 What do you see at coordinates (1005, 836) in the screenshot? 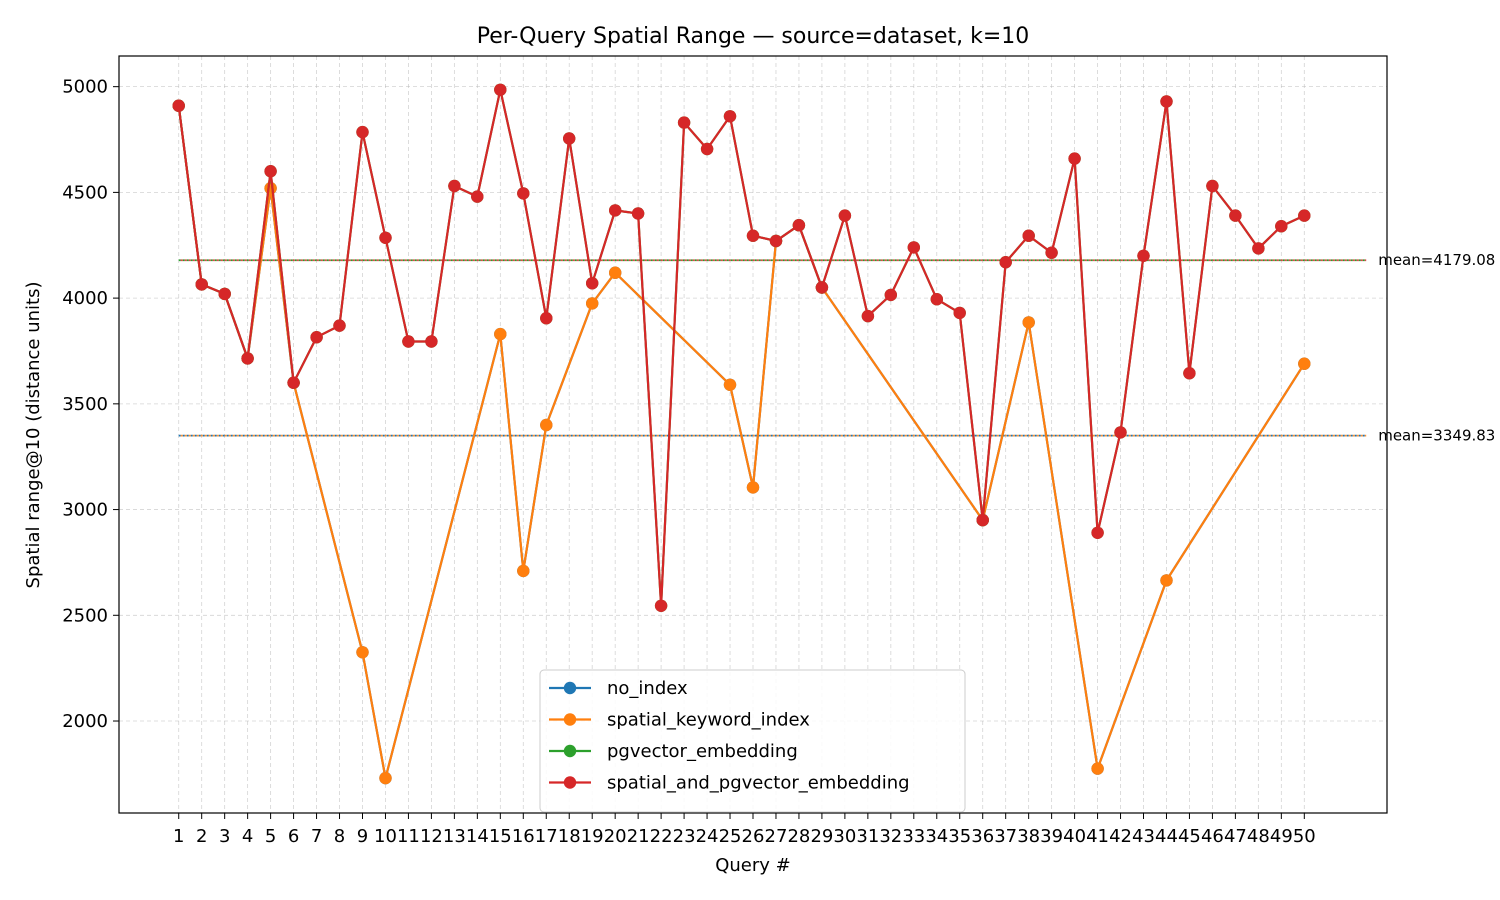
I see `x-tick-label: 37` at bounding box center [1005, 836].